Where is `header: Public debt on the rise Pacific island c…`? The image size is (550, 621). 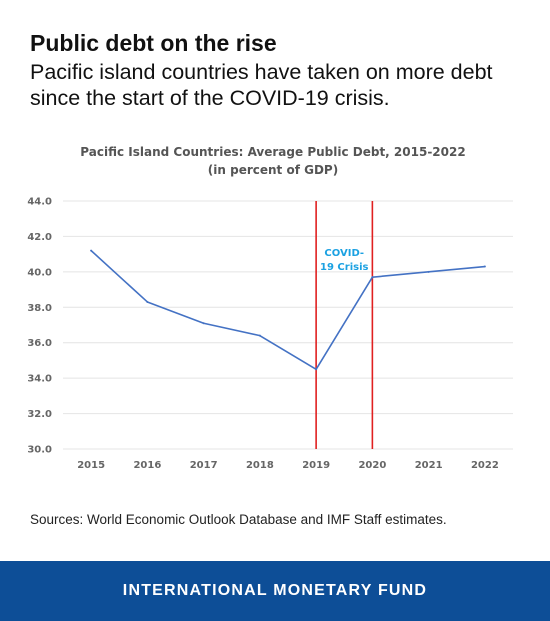
header: Public debt on the rise Pacific island c… is located at coordinates (280, 70).